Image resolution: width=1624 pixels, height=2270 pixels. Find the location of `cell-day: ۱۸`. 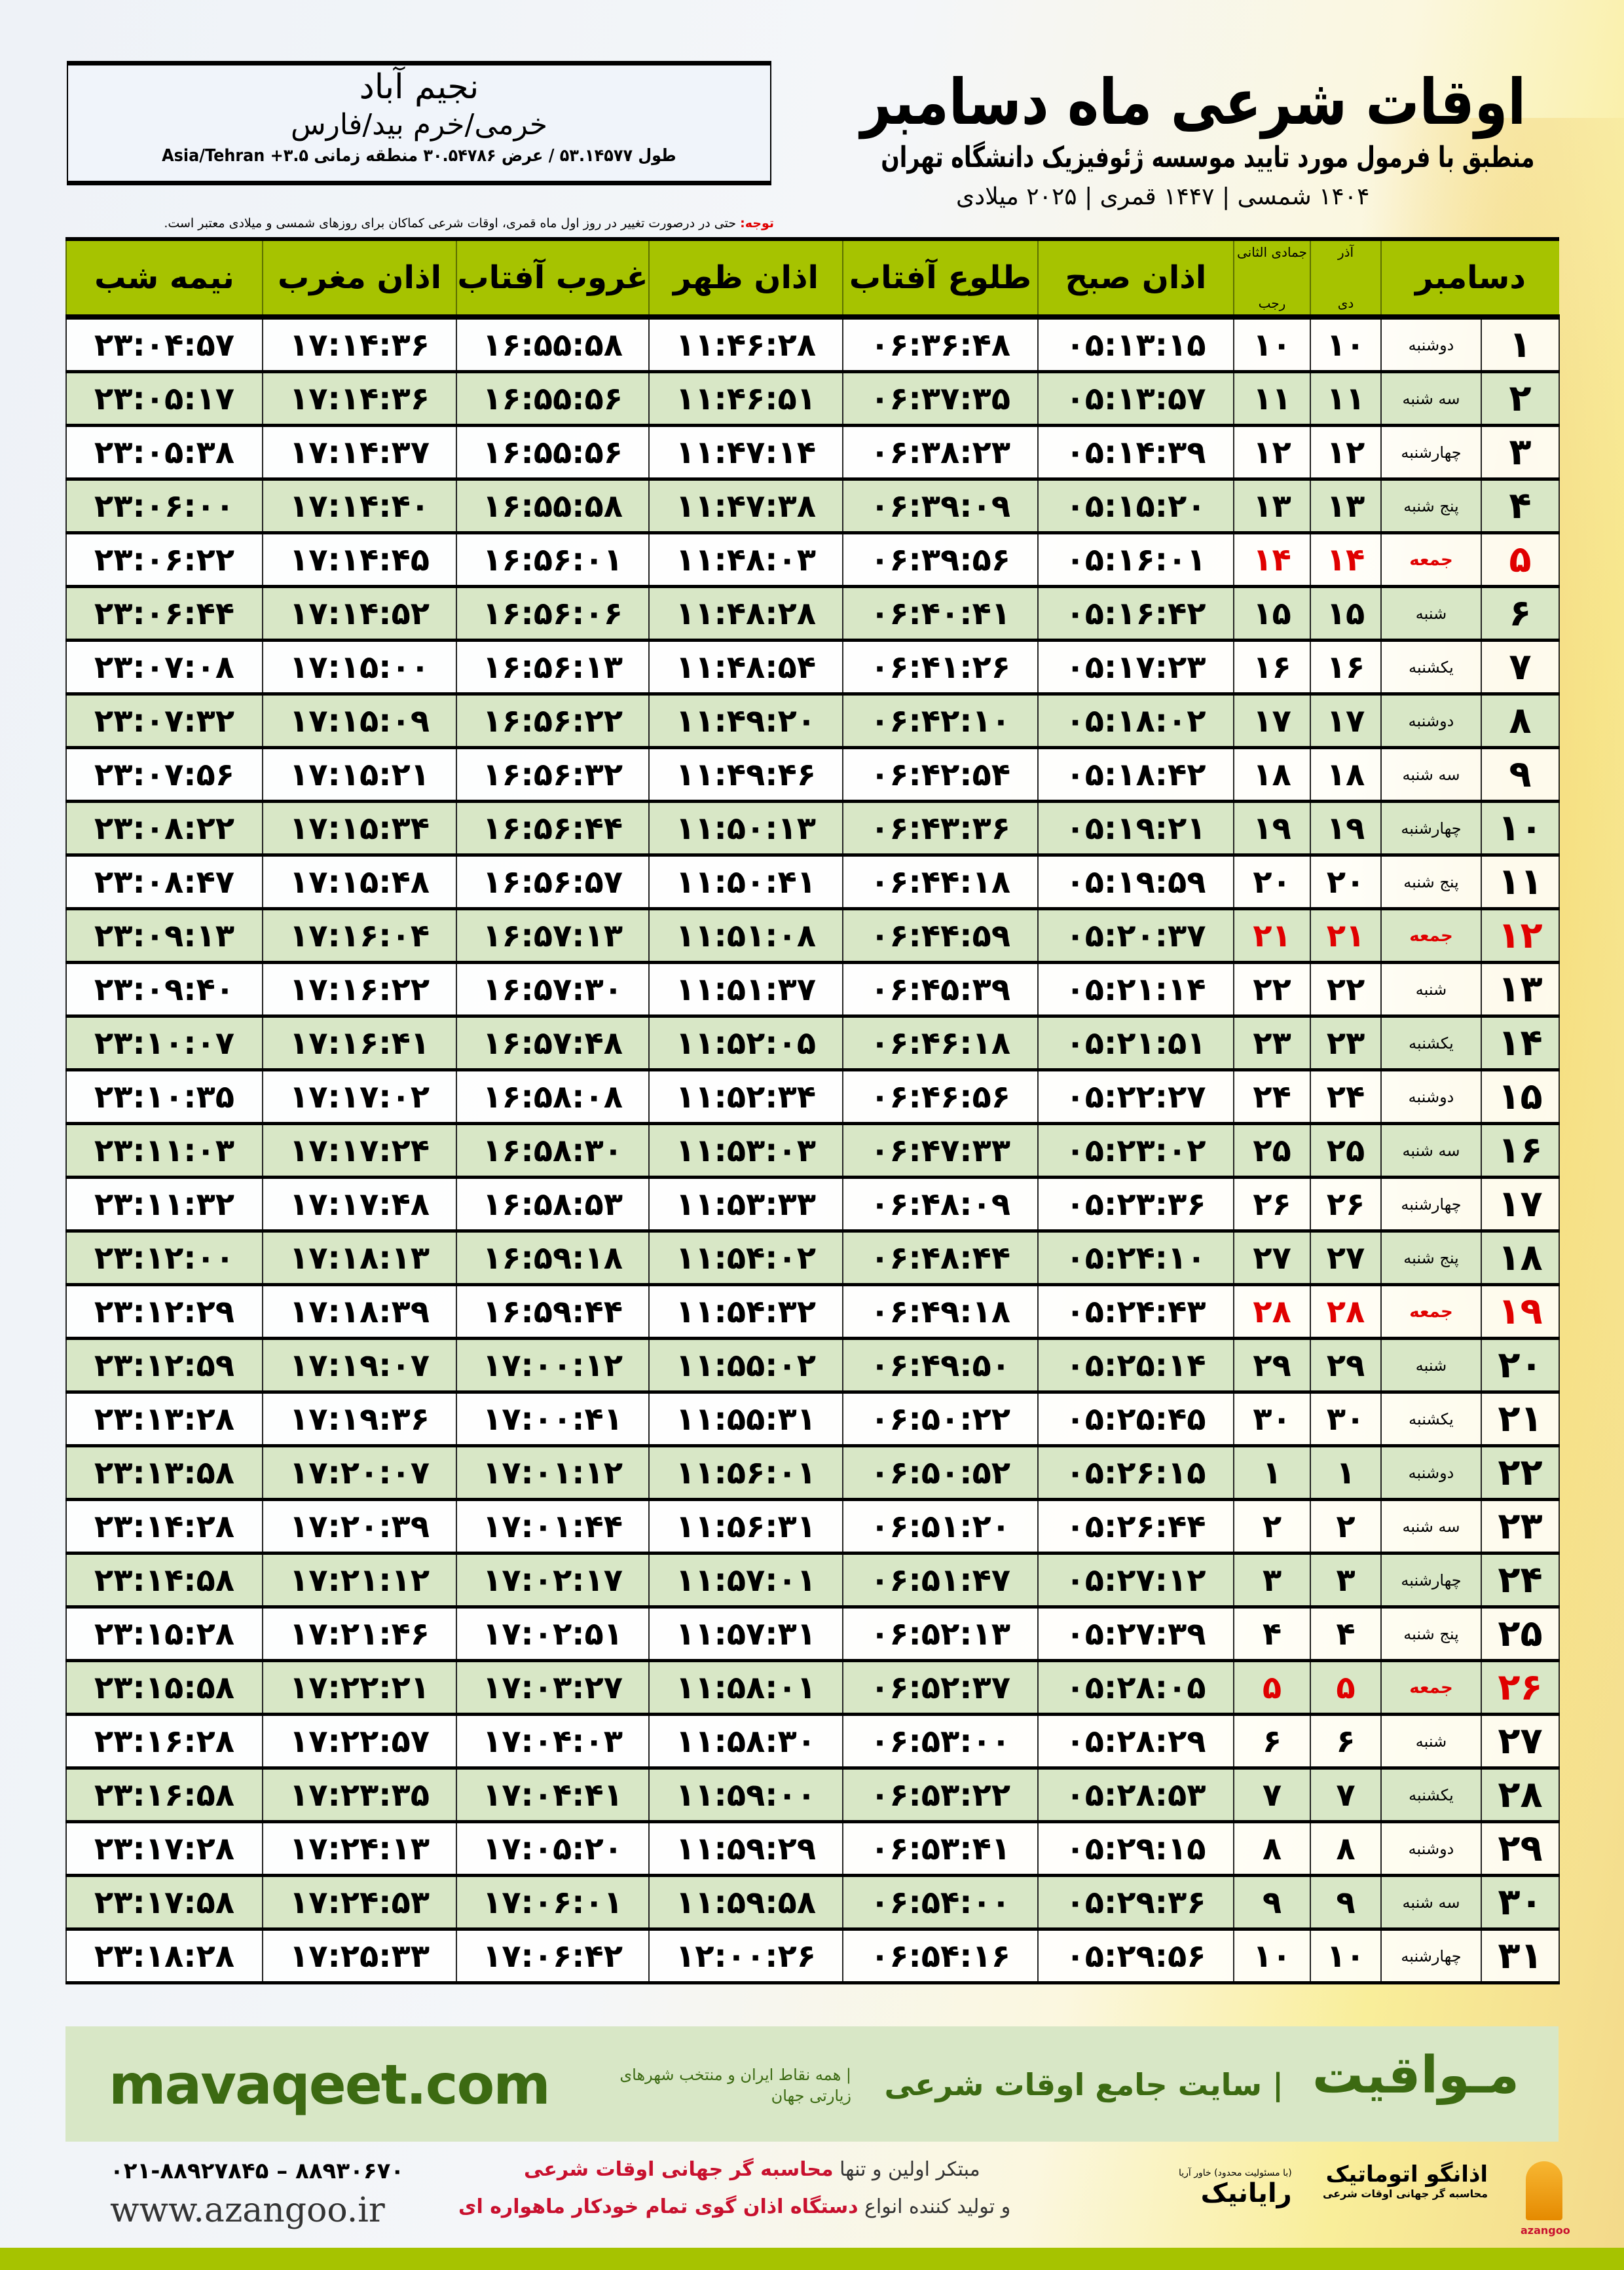

cell-day: ۱۸ is located at coordinates (1520, 1258).